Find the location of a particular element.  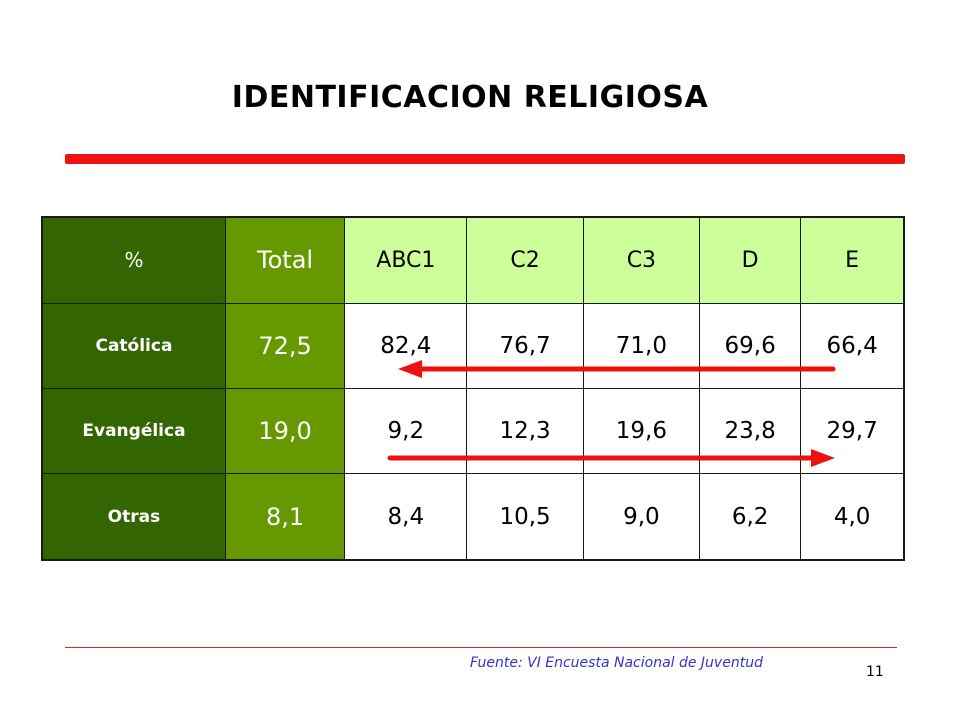

total-cell-otras: 8,1 is located at coordinates (285, 517).